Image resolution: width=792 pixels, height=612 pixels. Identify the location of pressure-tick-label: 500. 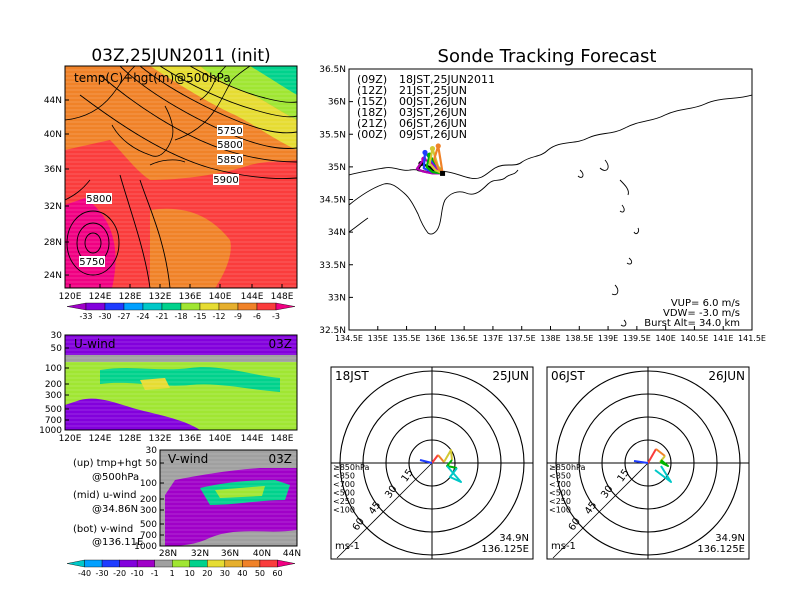
(148, 525).